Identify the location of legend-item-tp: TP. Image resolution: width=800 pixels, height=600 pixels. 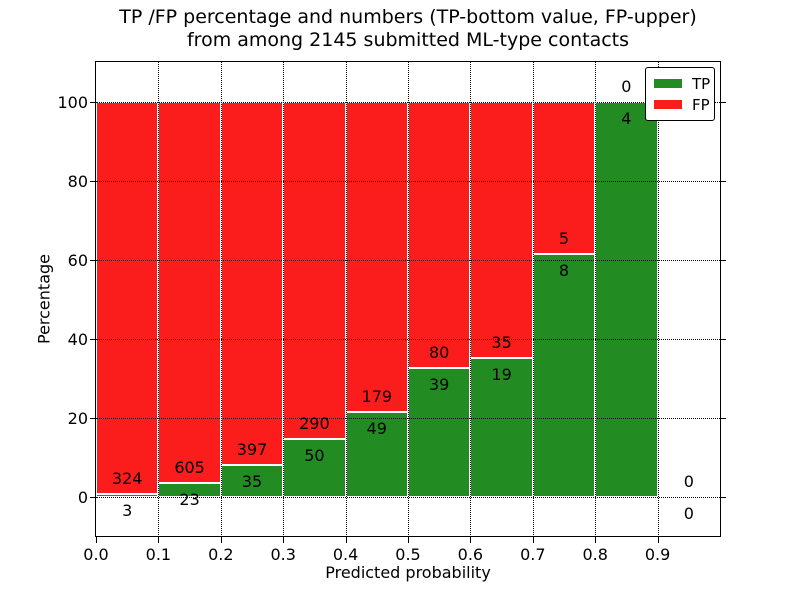
(682, 83).